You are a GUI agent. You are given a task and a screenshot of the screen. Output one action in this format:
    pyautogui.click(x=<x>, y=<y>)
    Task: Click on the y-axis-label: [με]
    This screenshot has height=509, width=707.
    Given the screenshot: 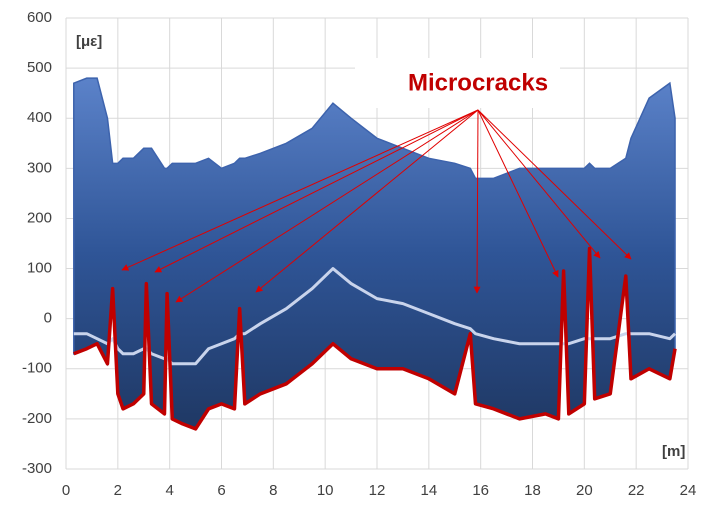 What is the action you would take?
    pyautogui.click(x=89, y=41)
    